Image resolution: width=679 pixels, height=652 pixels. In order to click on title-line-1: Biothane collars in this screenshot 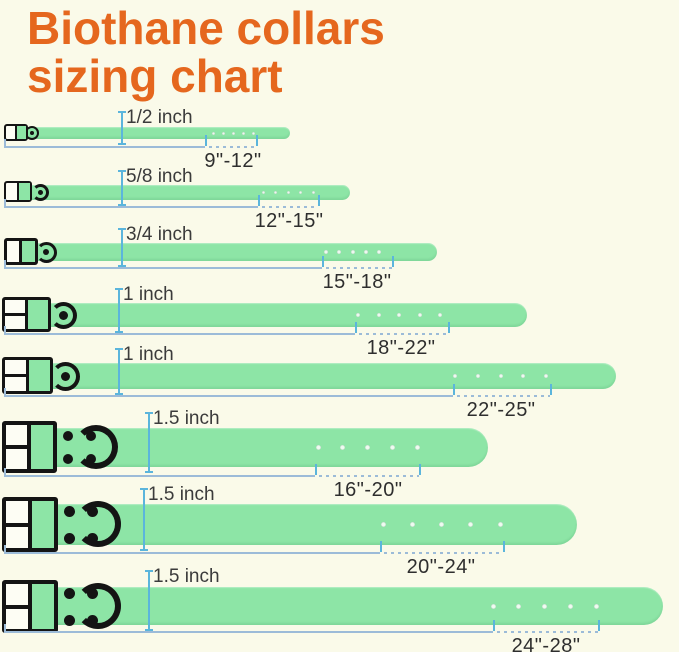, I will do `click(206, 28)`.